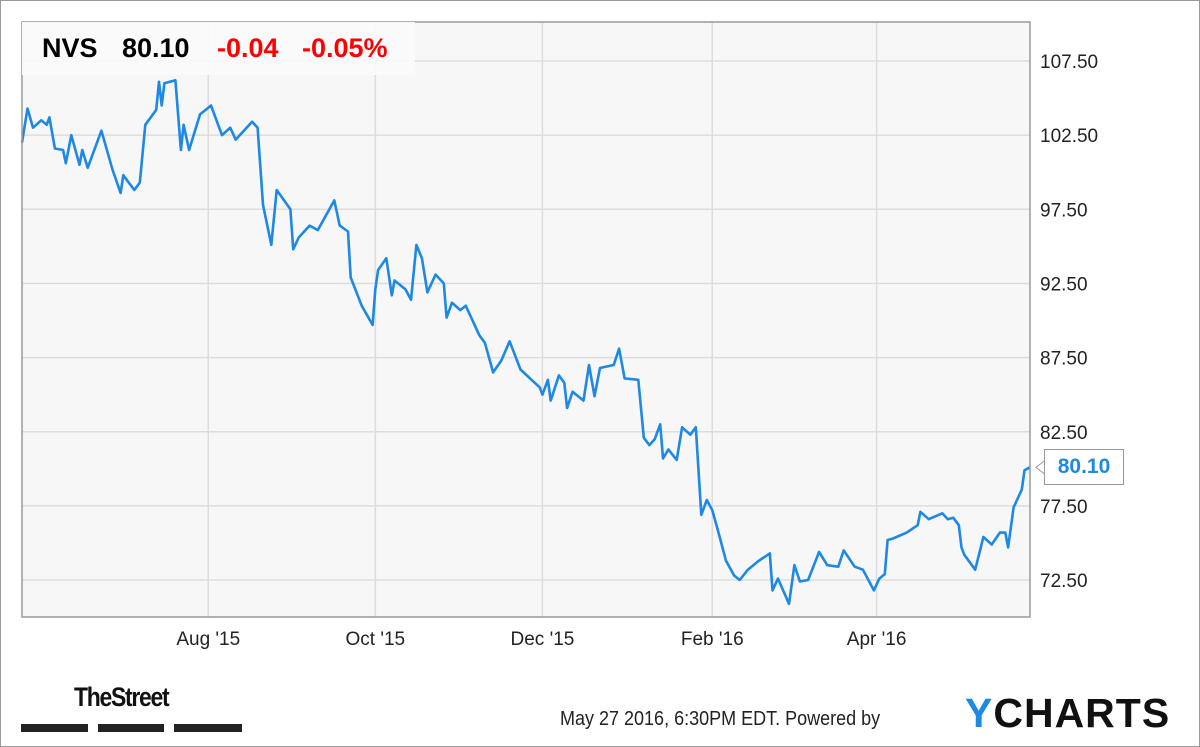  I want to click on y-tick-label: 82.50, so click(1064, 433).